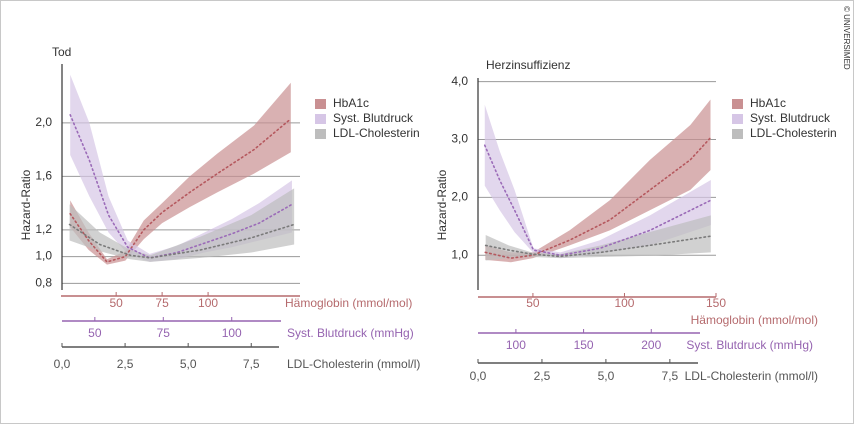 The height and width of the screenshot is (424, 854). What do you see at coordinates (43, 229) in the screenshot?
I see `y-tick-label: 1,2` at bounding box center [43, 229].